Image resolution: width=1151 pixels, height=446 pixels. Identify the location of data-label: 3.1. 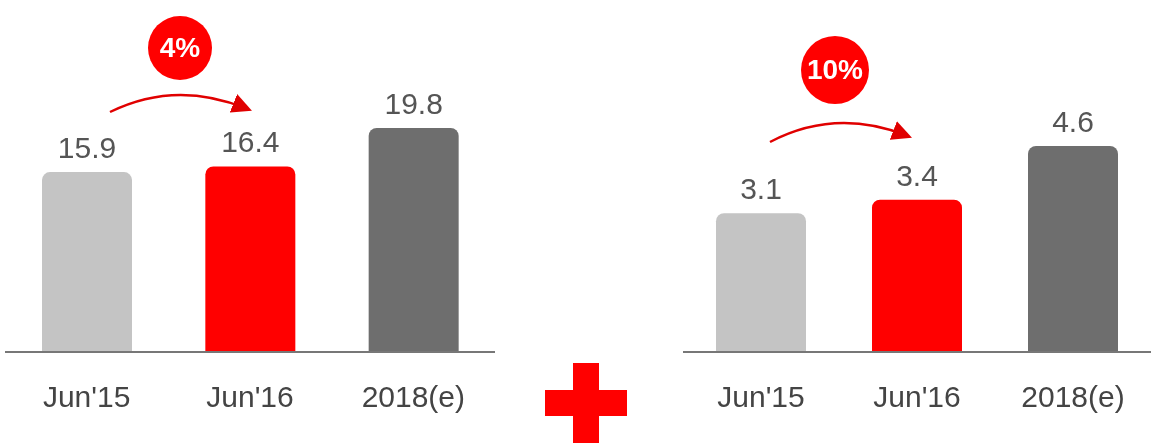
(761, 189).